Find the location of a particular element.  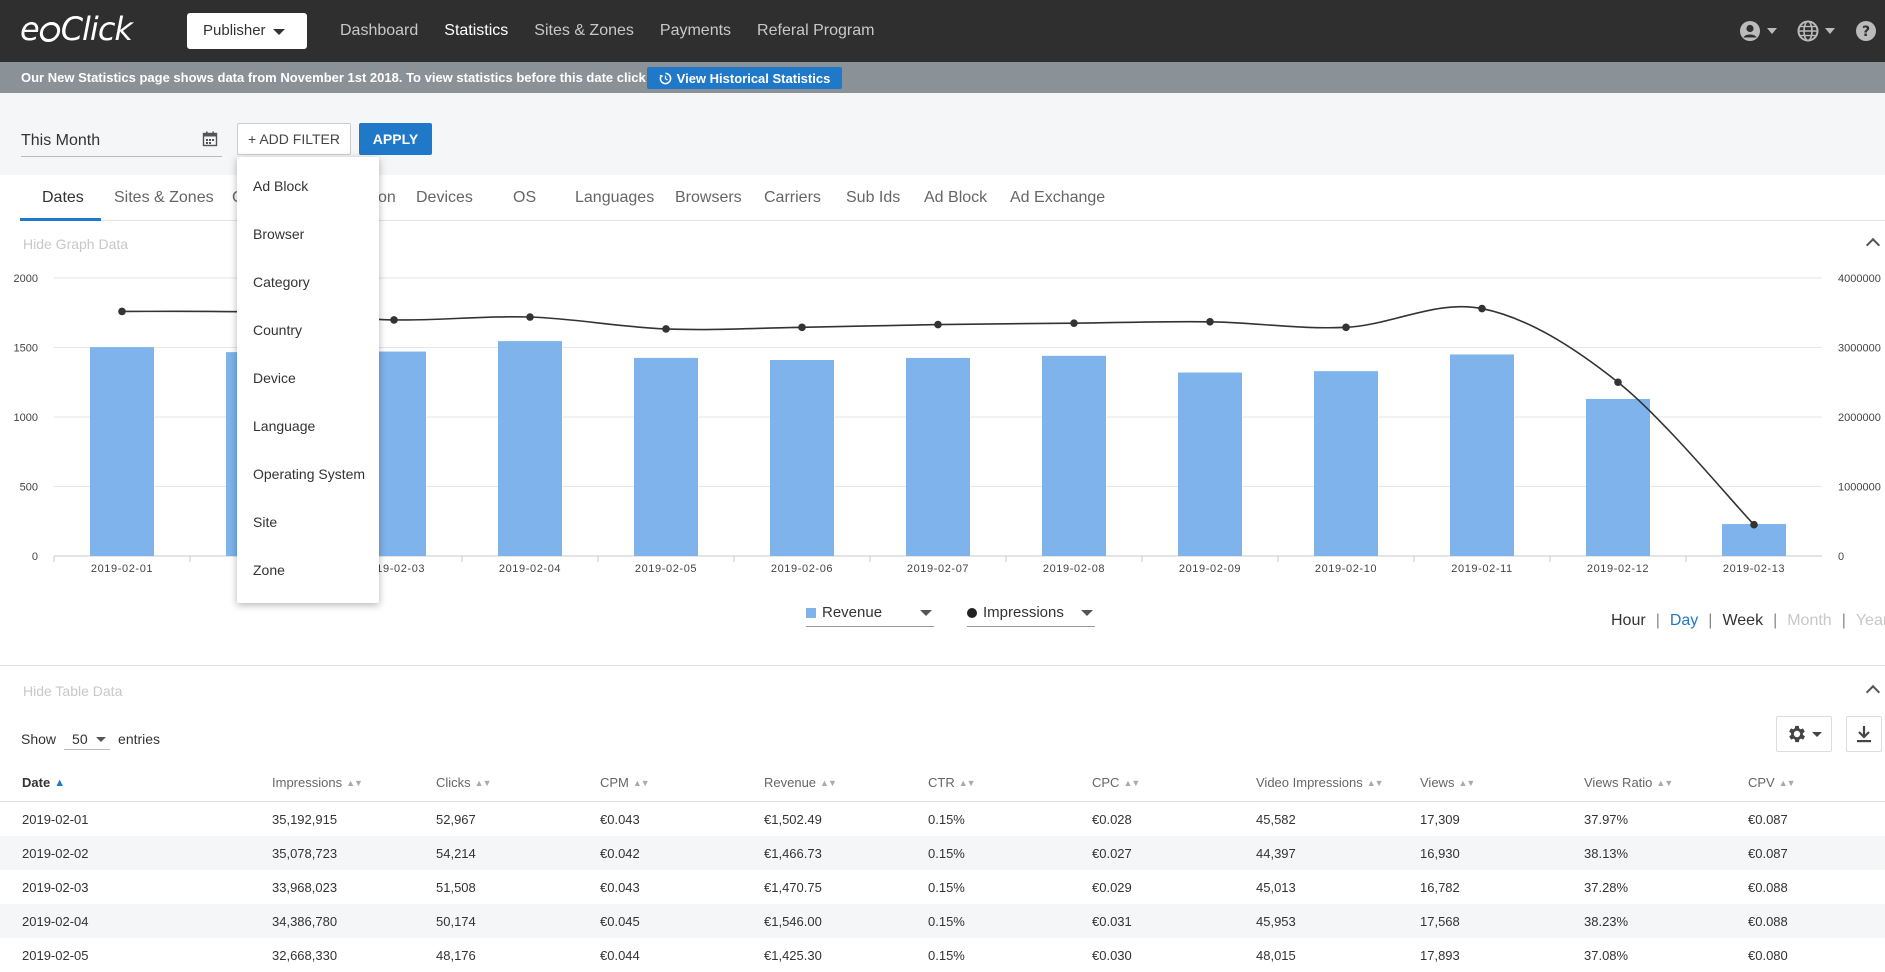

sort-ascending-icon: ▲ is located at coordinates (59, 783).